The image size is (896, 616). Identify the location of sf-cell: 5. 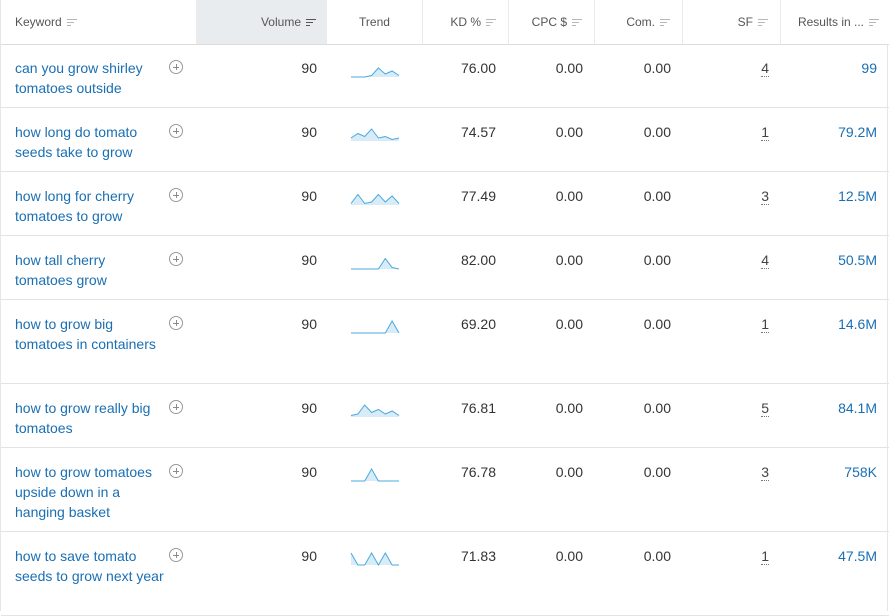
(735, 408).